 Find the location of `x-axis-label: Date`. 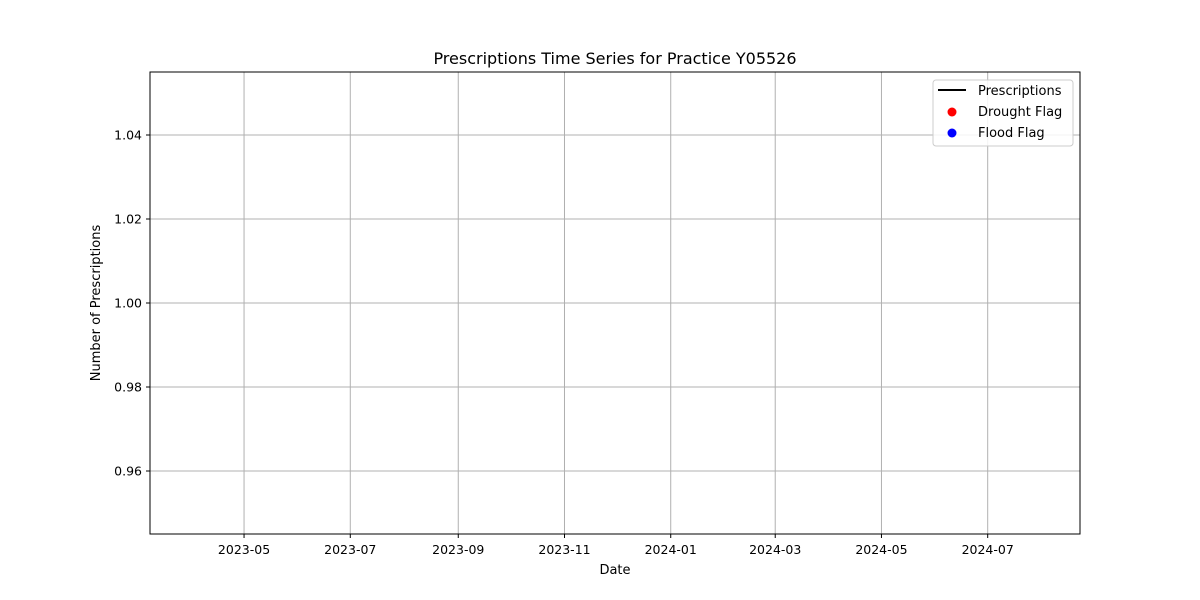

x-axis-label: Date is located at coordinates (614, 570).